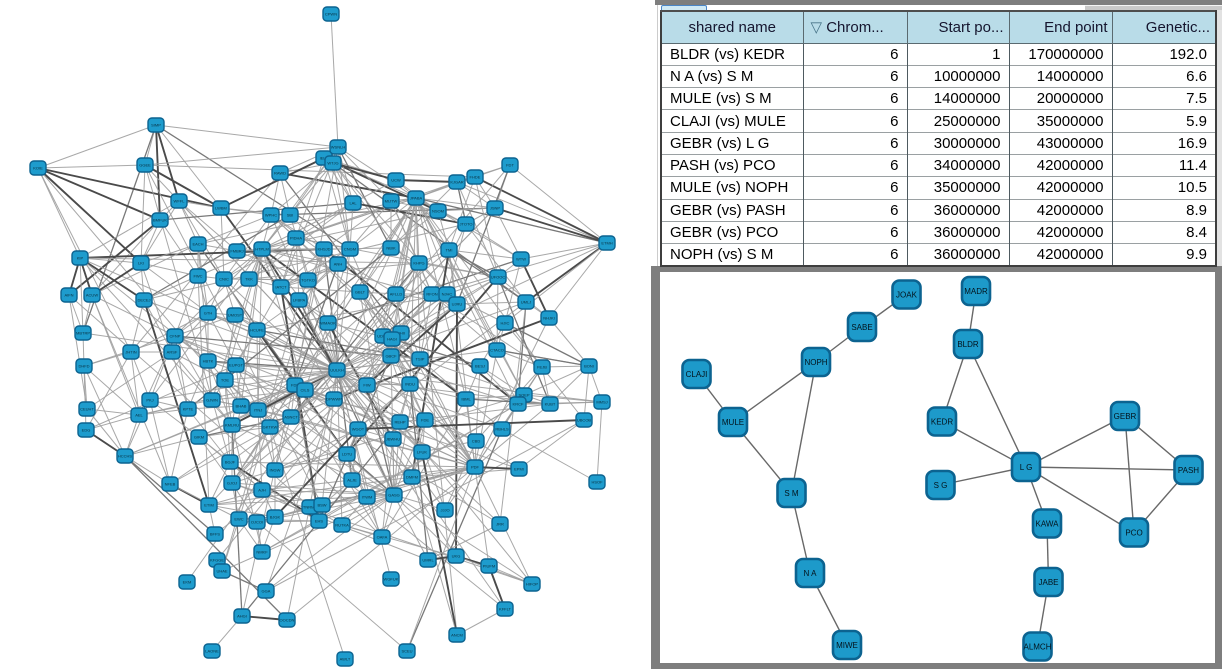 The height and width of the screenshot is (669, 1222). Describe the element at coordinates (519, 469) in the screenshot. I see `svg-text: EPMI` at that location.